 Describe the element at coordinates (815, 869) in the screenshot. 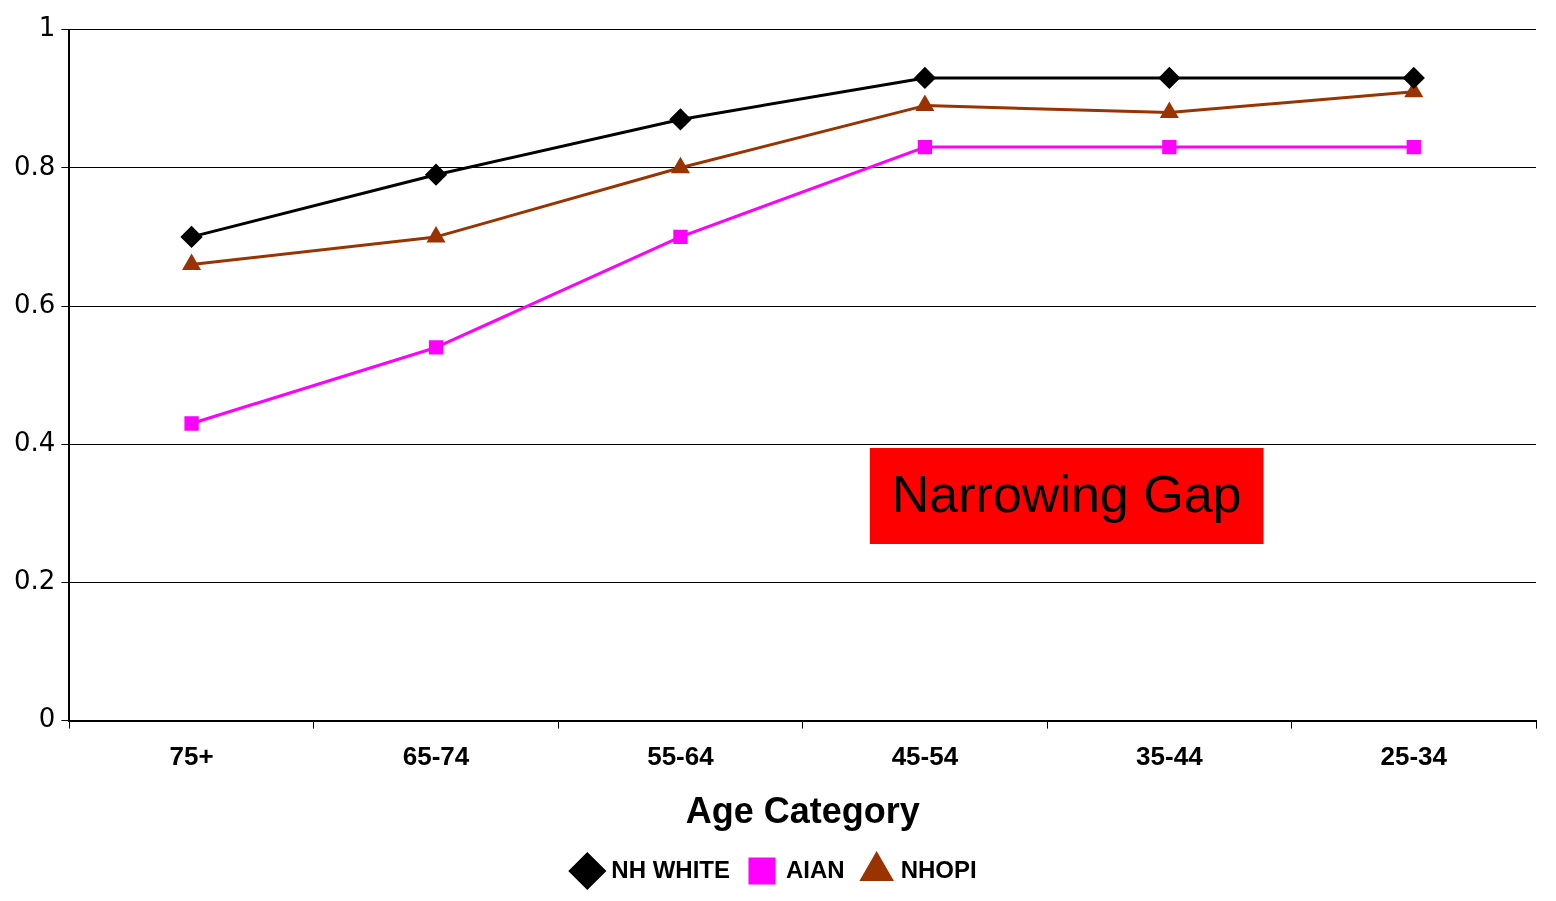

I see `legend-label: AIAN` at that location.